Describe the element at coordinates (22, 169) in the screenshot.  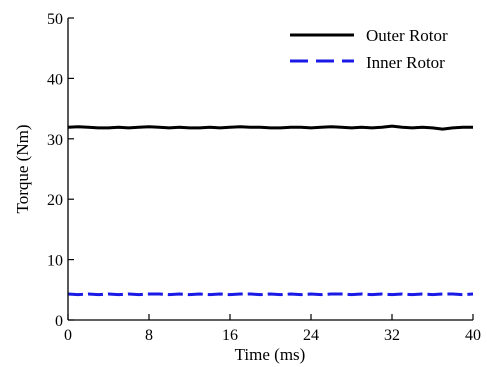
I see `y-axis-title: Torque (Nm)` at that location.